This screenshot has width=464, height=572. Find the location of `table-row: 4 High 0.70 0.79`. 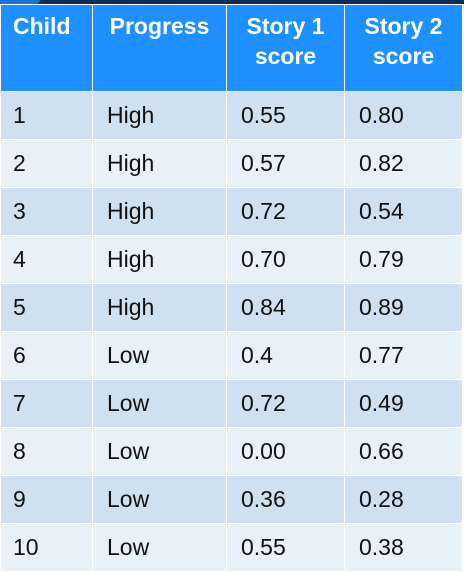

table-row: 4 High 0.70 0.79 is located at coordinates (231, 259).